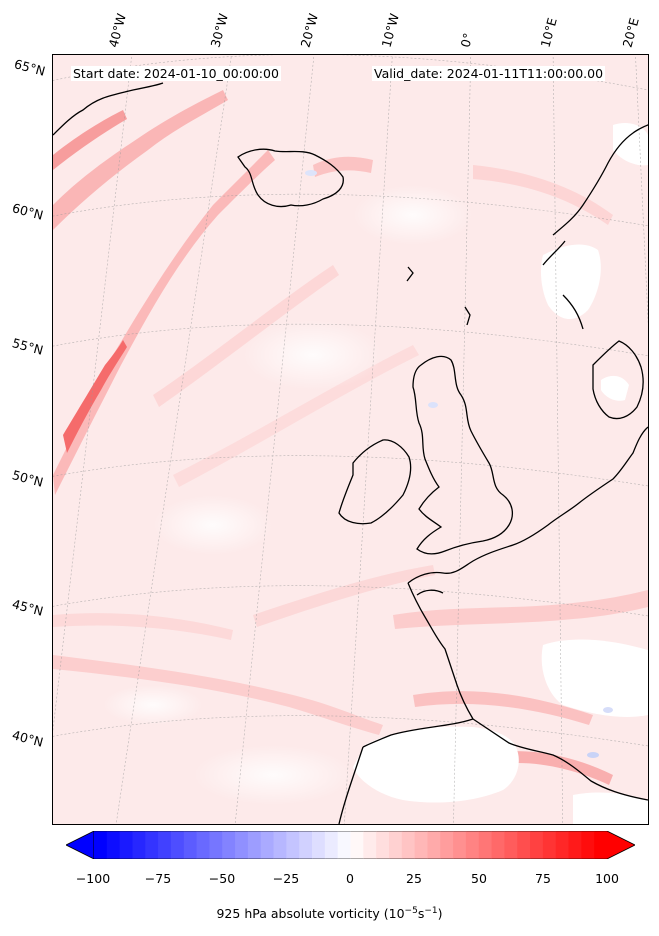  Describe the element at coordinates (309, 30) in the screenshot. I see `lon-label-20w: 20°W` at that location.